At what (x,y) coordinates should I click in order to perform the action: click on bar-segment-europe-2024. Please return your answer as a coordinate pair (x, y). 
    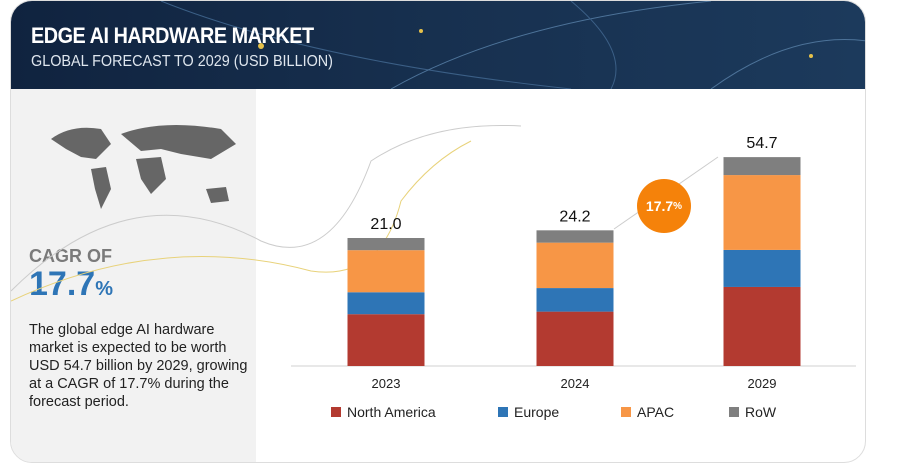
    Looking at the image, I should click on (575, 300).